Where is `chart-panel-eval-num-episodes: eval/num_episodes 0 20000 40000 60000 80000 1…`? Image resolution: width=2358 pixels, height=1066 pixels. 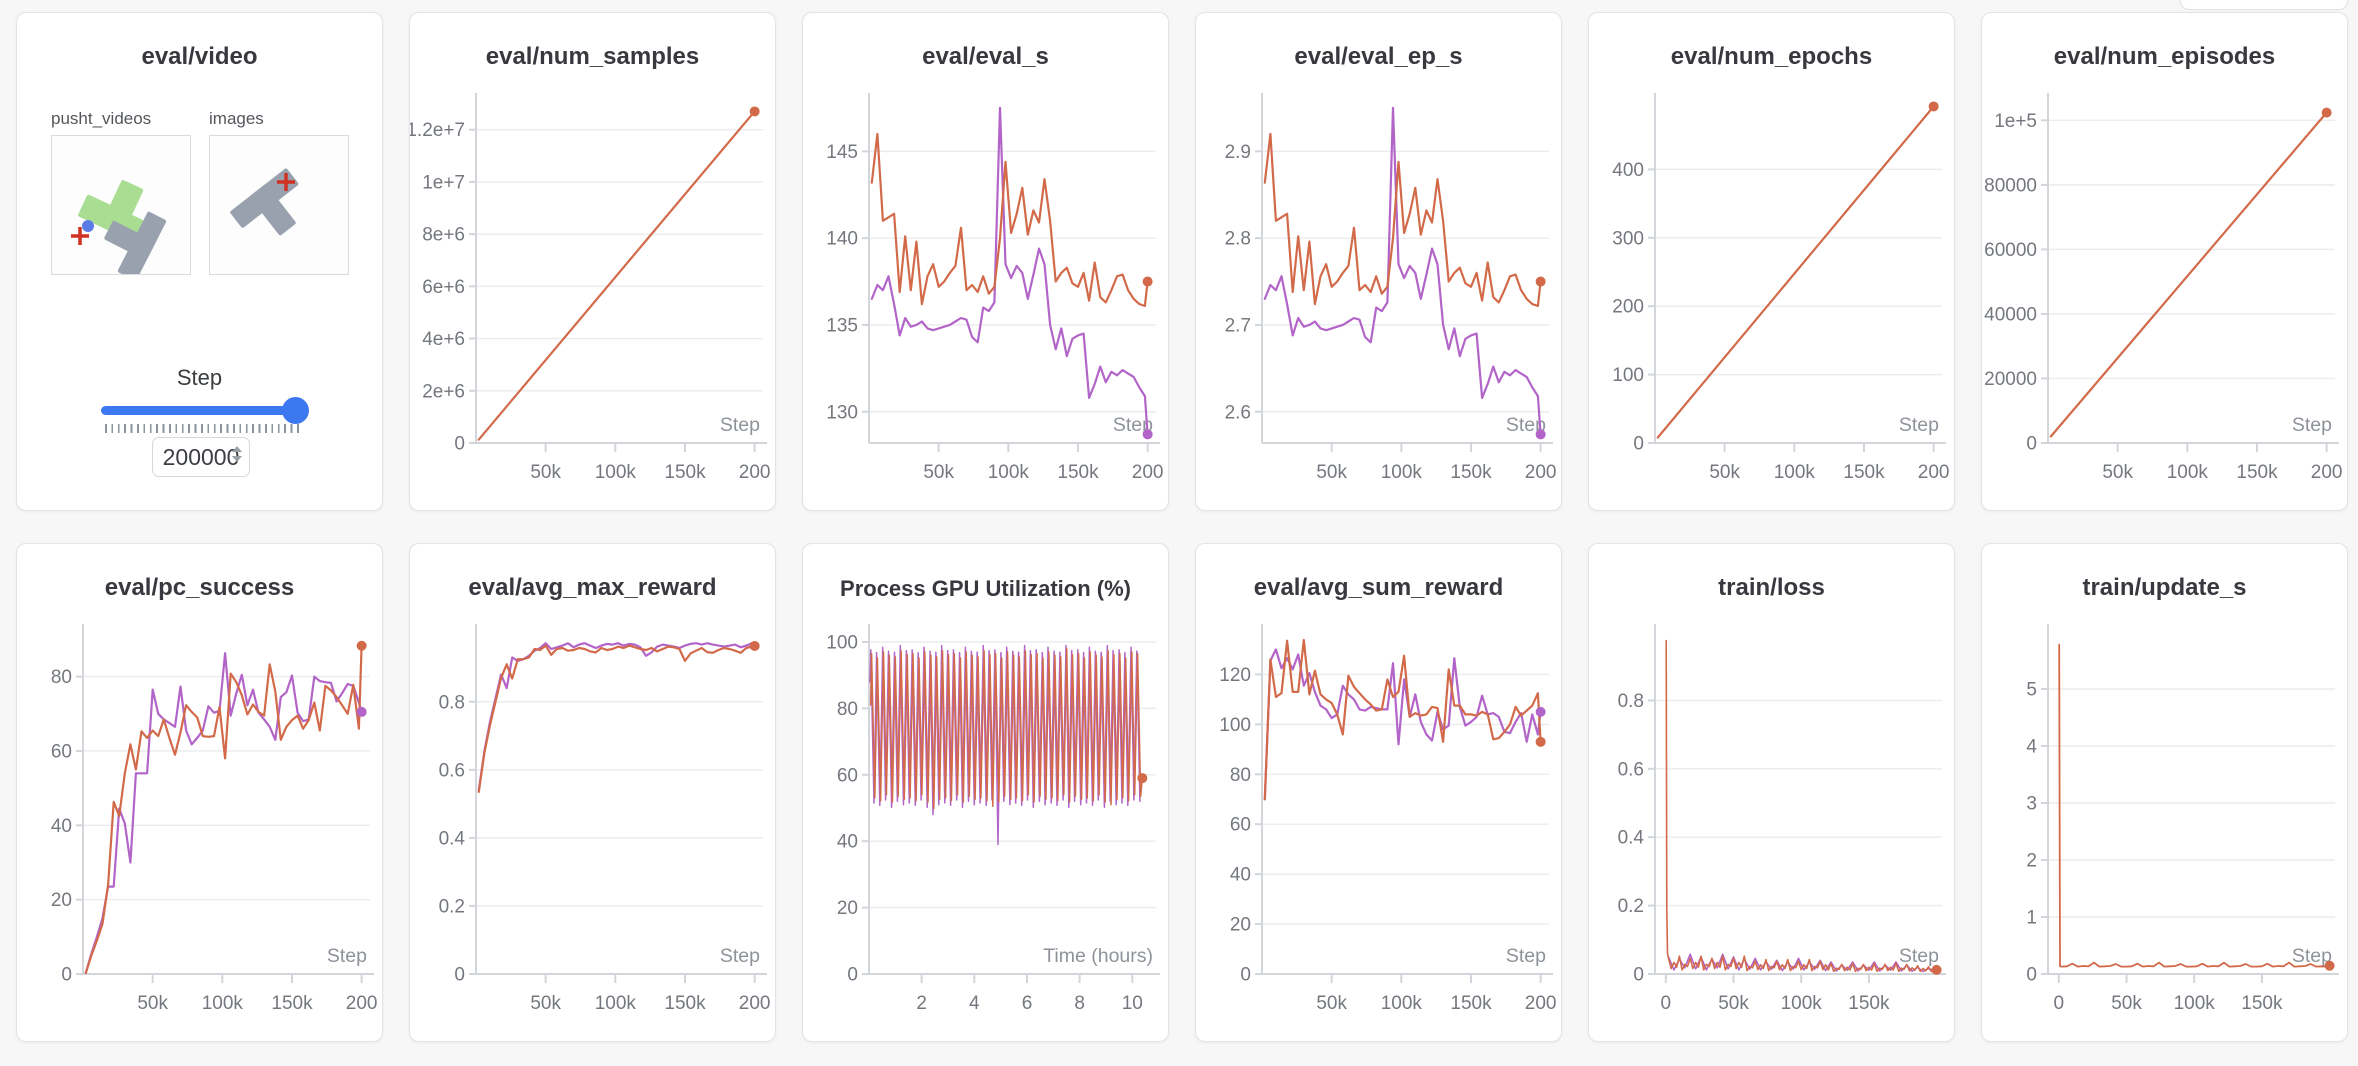 chart-panel-eval-num-episodes: eval/num_episodes 0 20000 40000 60000 80000 1… is located at coordinates (2164, 261).